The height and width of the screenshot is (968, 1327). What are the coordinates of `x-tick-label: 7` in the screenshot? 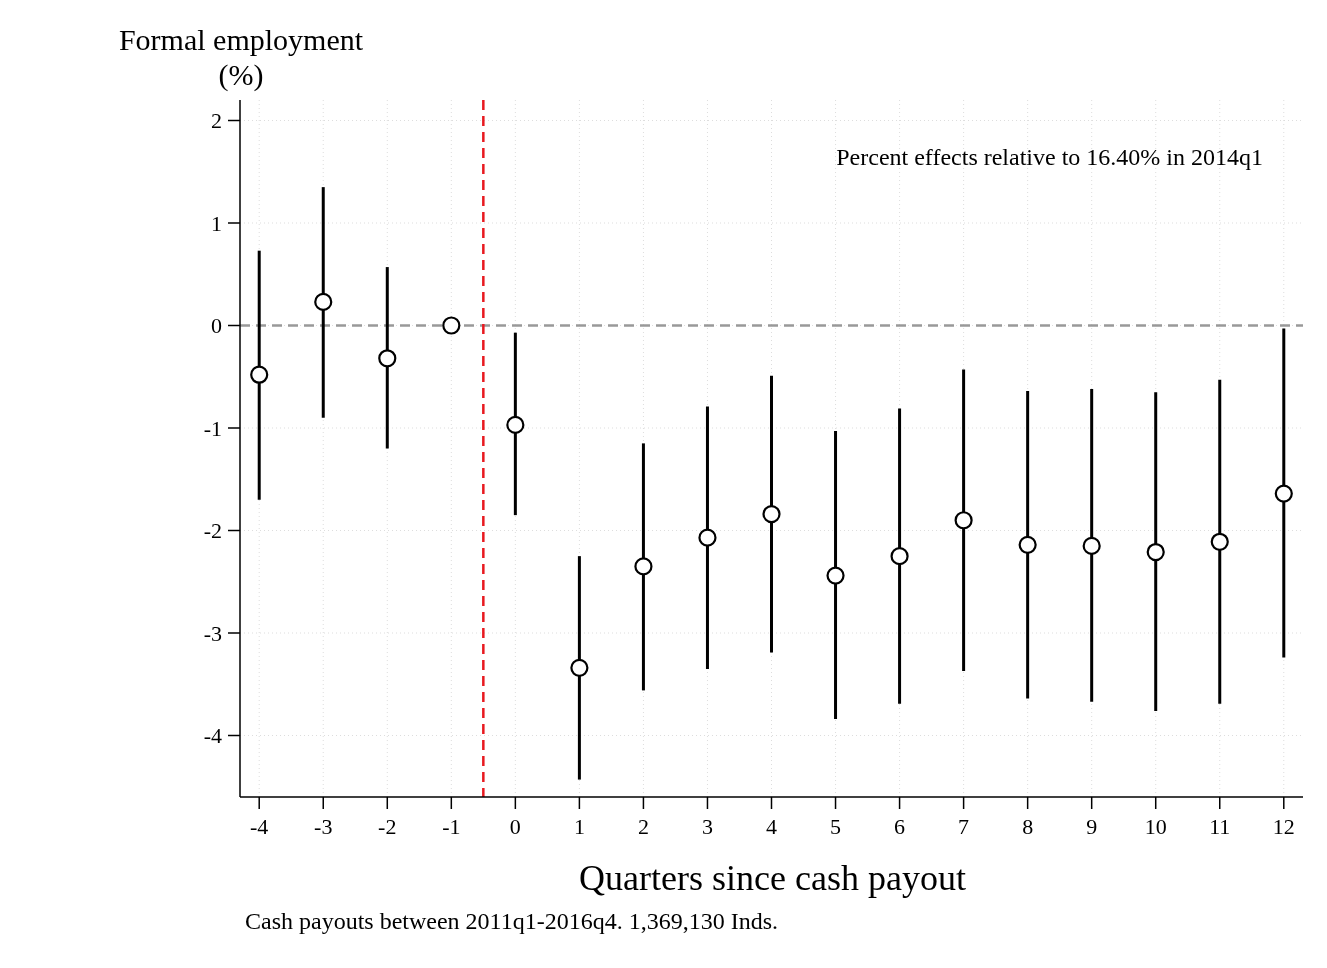 It's located at (964, 826).